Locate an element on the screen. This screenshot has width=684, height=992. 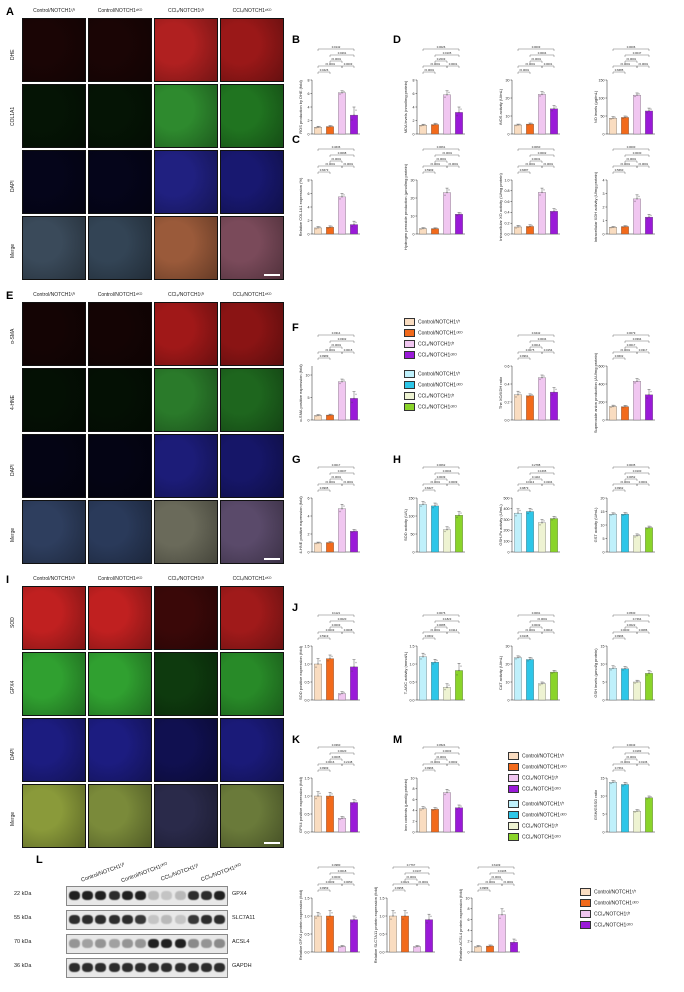
p-value-label: 0.9442 is located at coordinates (536, 333).